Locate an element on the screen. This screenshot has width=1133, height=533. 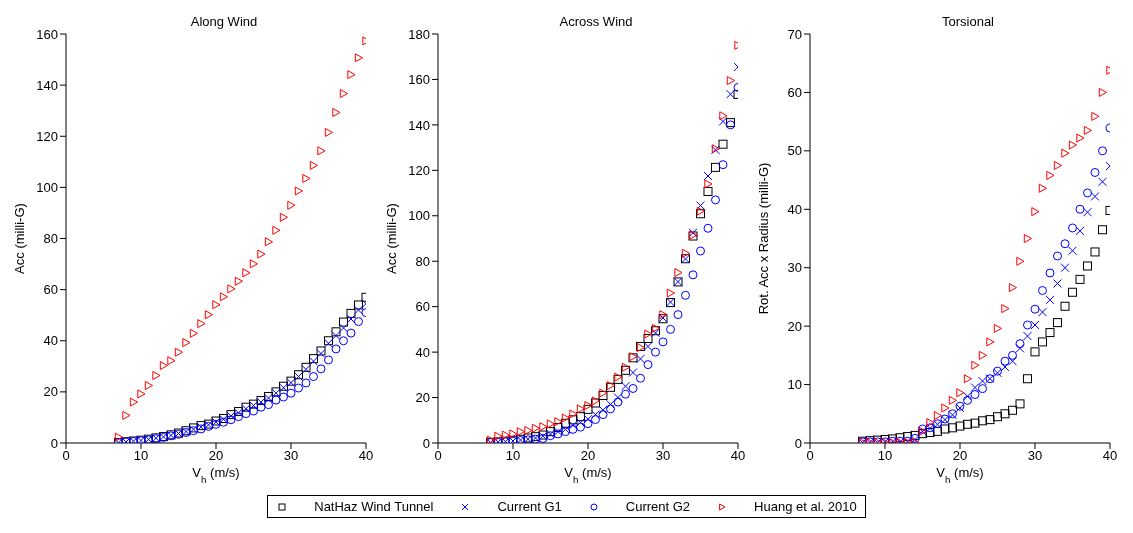
y-tick-label: 10 is located at coordinates (794, 385).